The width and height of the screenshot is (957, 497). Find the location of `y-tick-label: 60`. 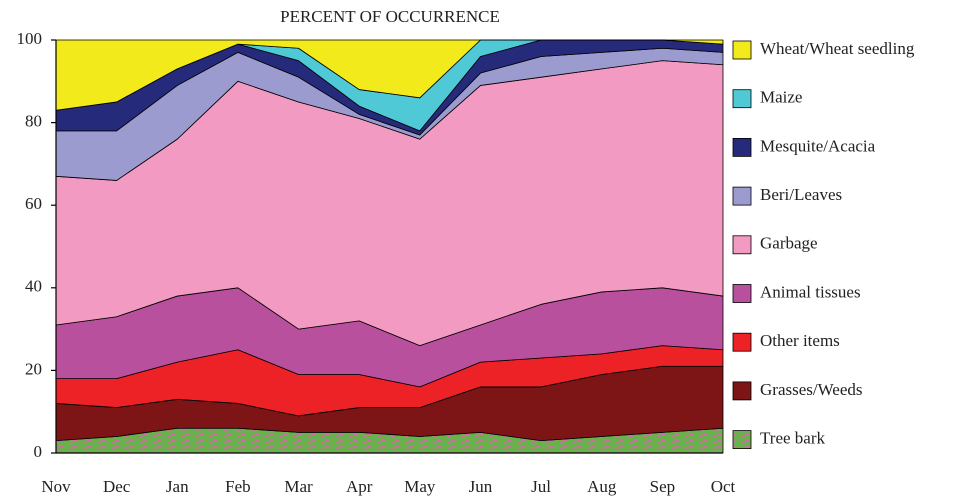

y-tick-label: 60 is located at coordinates (33, 203).